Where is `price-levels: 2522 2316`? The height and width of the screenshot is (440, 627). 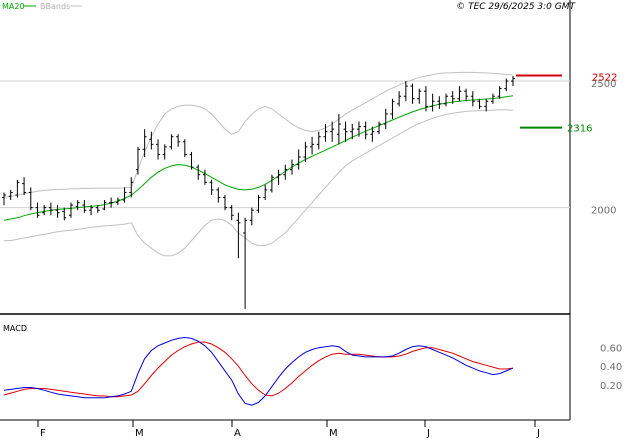 price-levels: 2522 2316 is located at coordinates (566, 103).